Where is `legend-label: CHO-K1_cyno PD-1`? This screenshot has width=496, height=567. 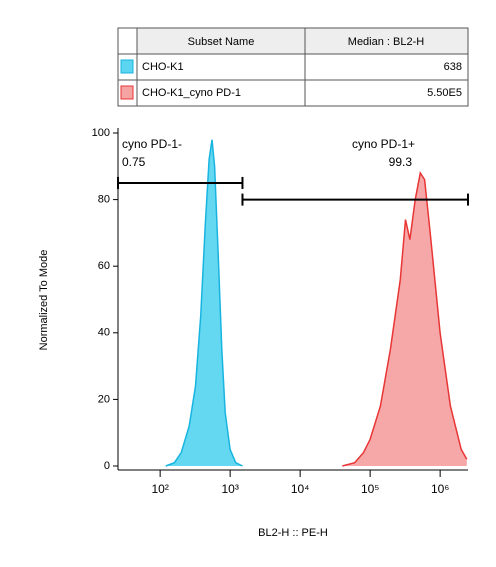 legend-label: CHO-K1_cyno PD-1 is located at coordinates (191, 93).